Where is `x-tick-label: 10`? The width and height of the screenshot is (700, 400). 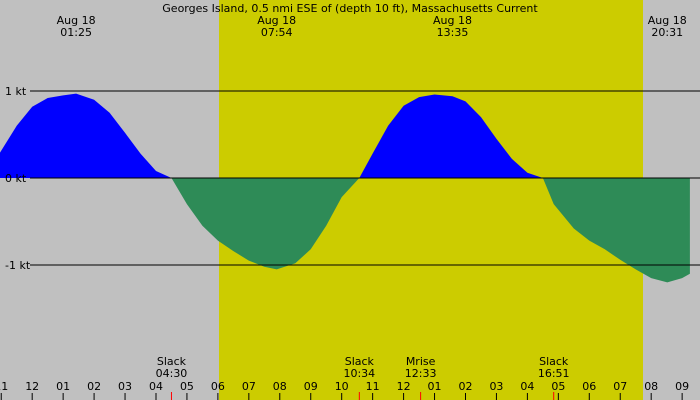 x-tick-label: 10 is located at coordinates (342, 386).